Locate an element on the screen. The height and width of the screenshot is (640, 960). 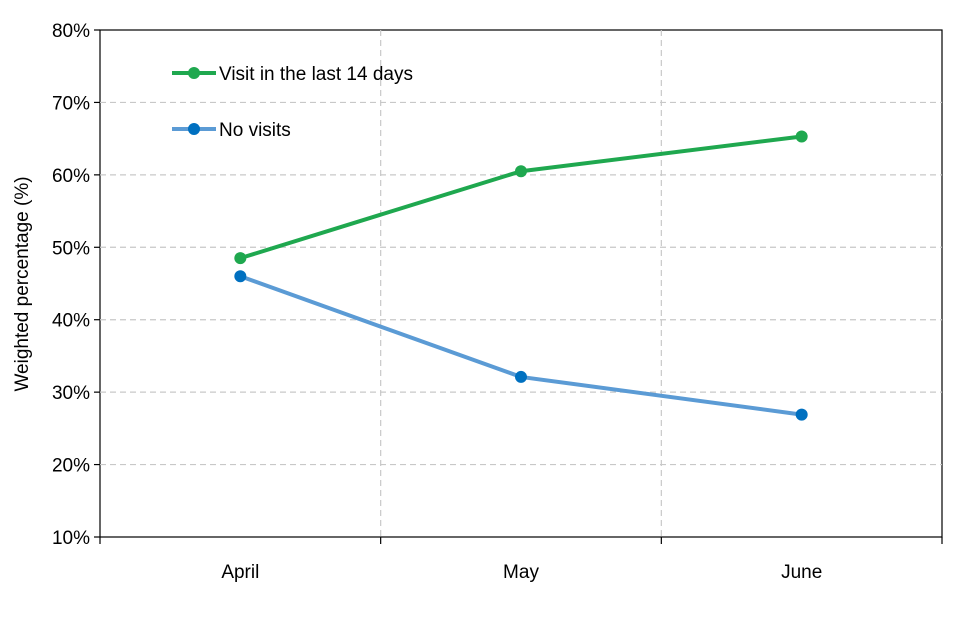
legend-marker-no-visits is located at coordinates (194, 129).